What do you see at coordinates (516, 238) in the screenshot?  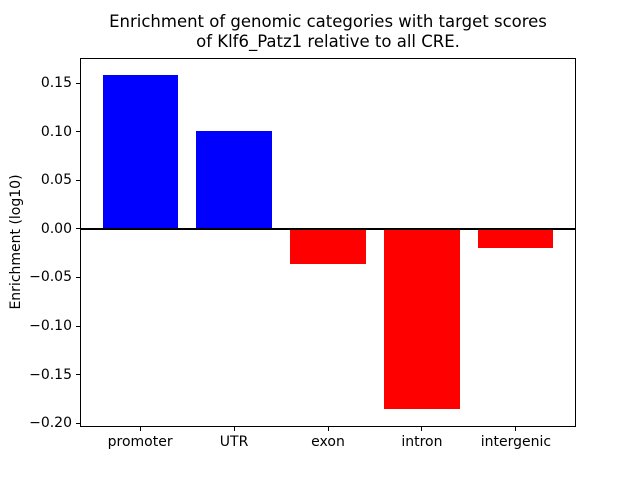 I see `bar-intergenic` at bounding box center [516, 238].